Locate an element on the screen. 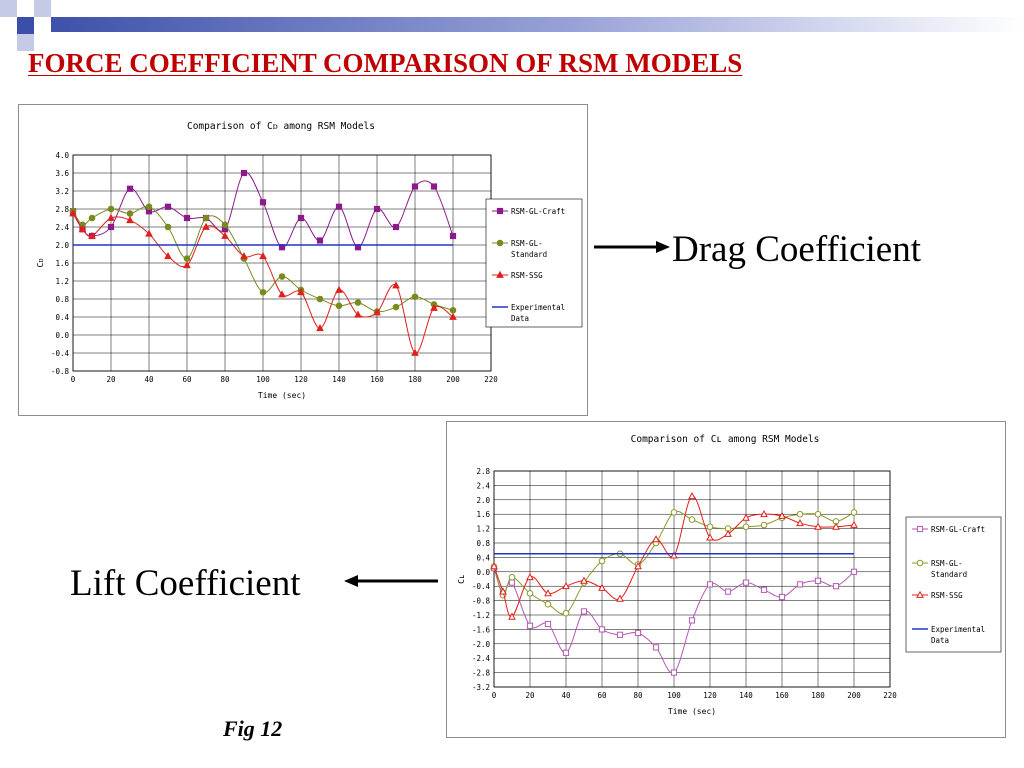 This screenshot has height=768, width=1024. legend-item: RSM-SSG is located at coordinates (517, 275).